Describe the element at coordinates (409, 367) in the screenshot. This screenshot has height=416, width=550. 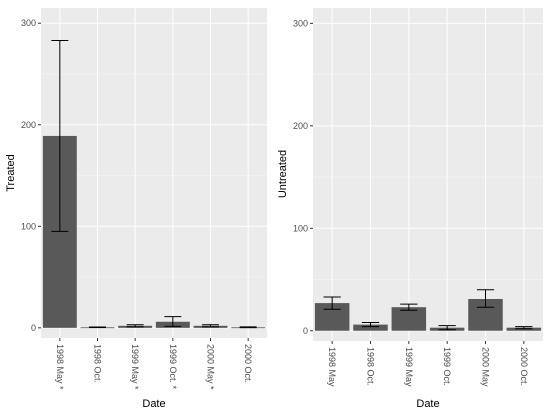
I see `x-tick-label: 1999 May` at that location.